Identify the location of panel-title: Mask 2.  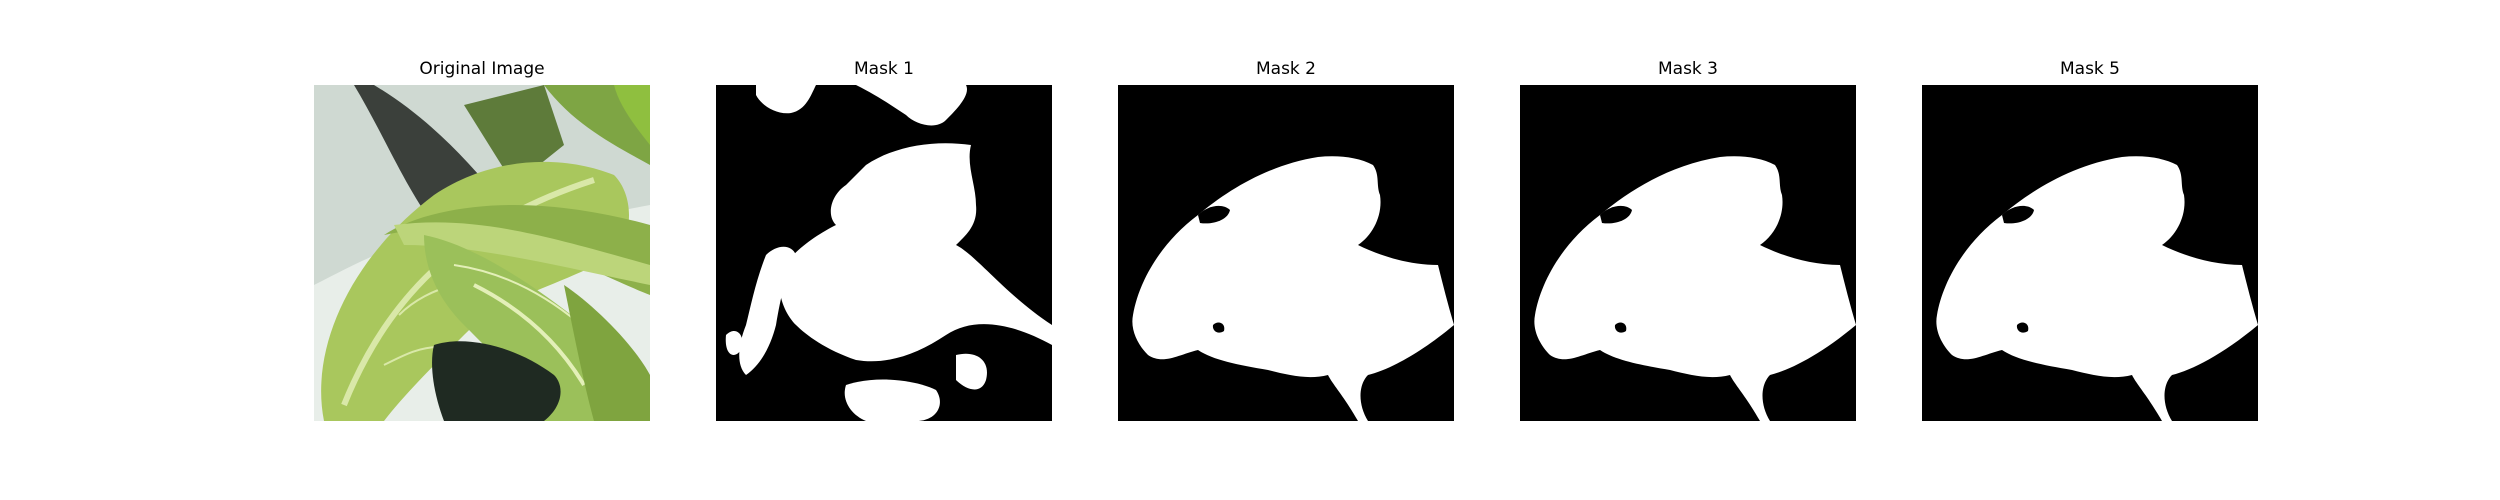
(1285, 69).